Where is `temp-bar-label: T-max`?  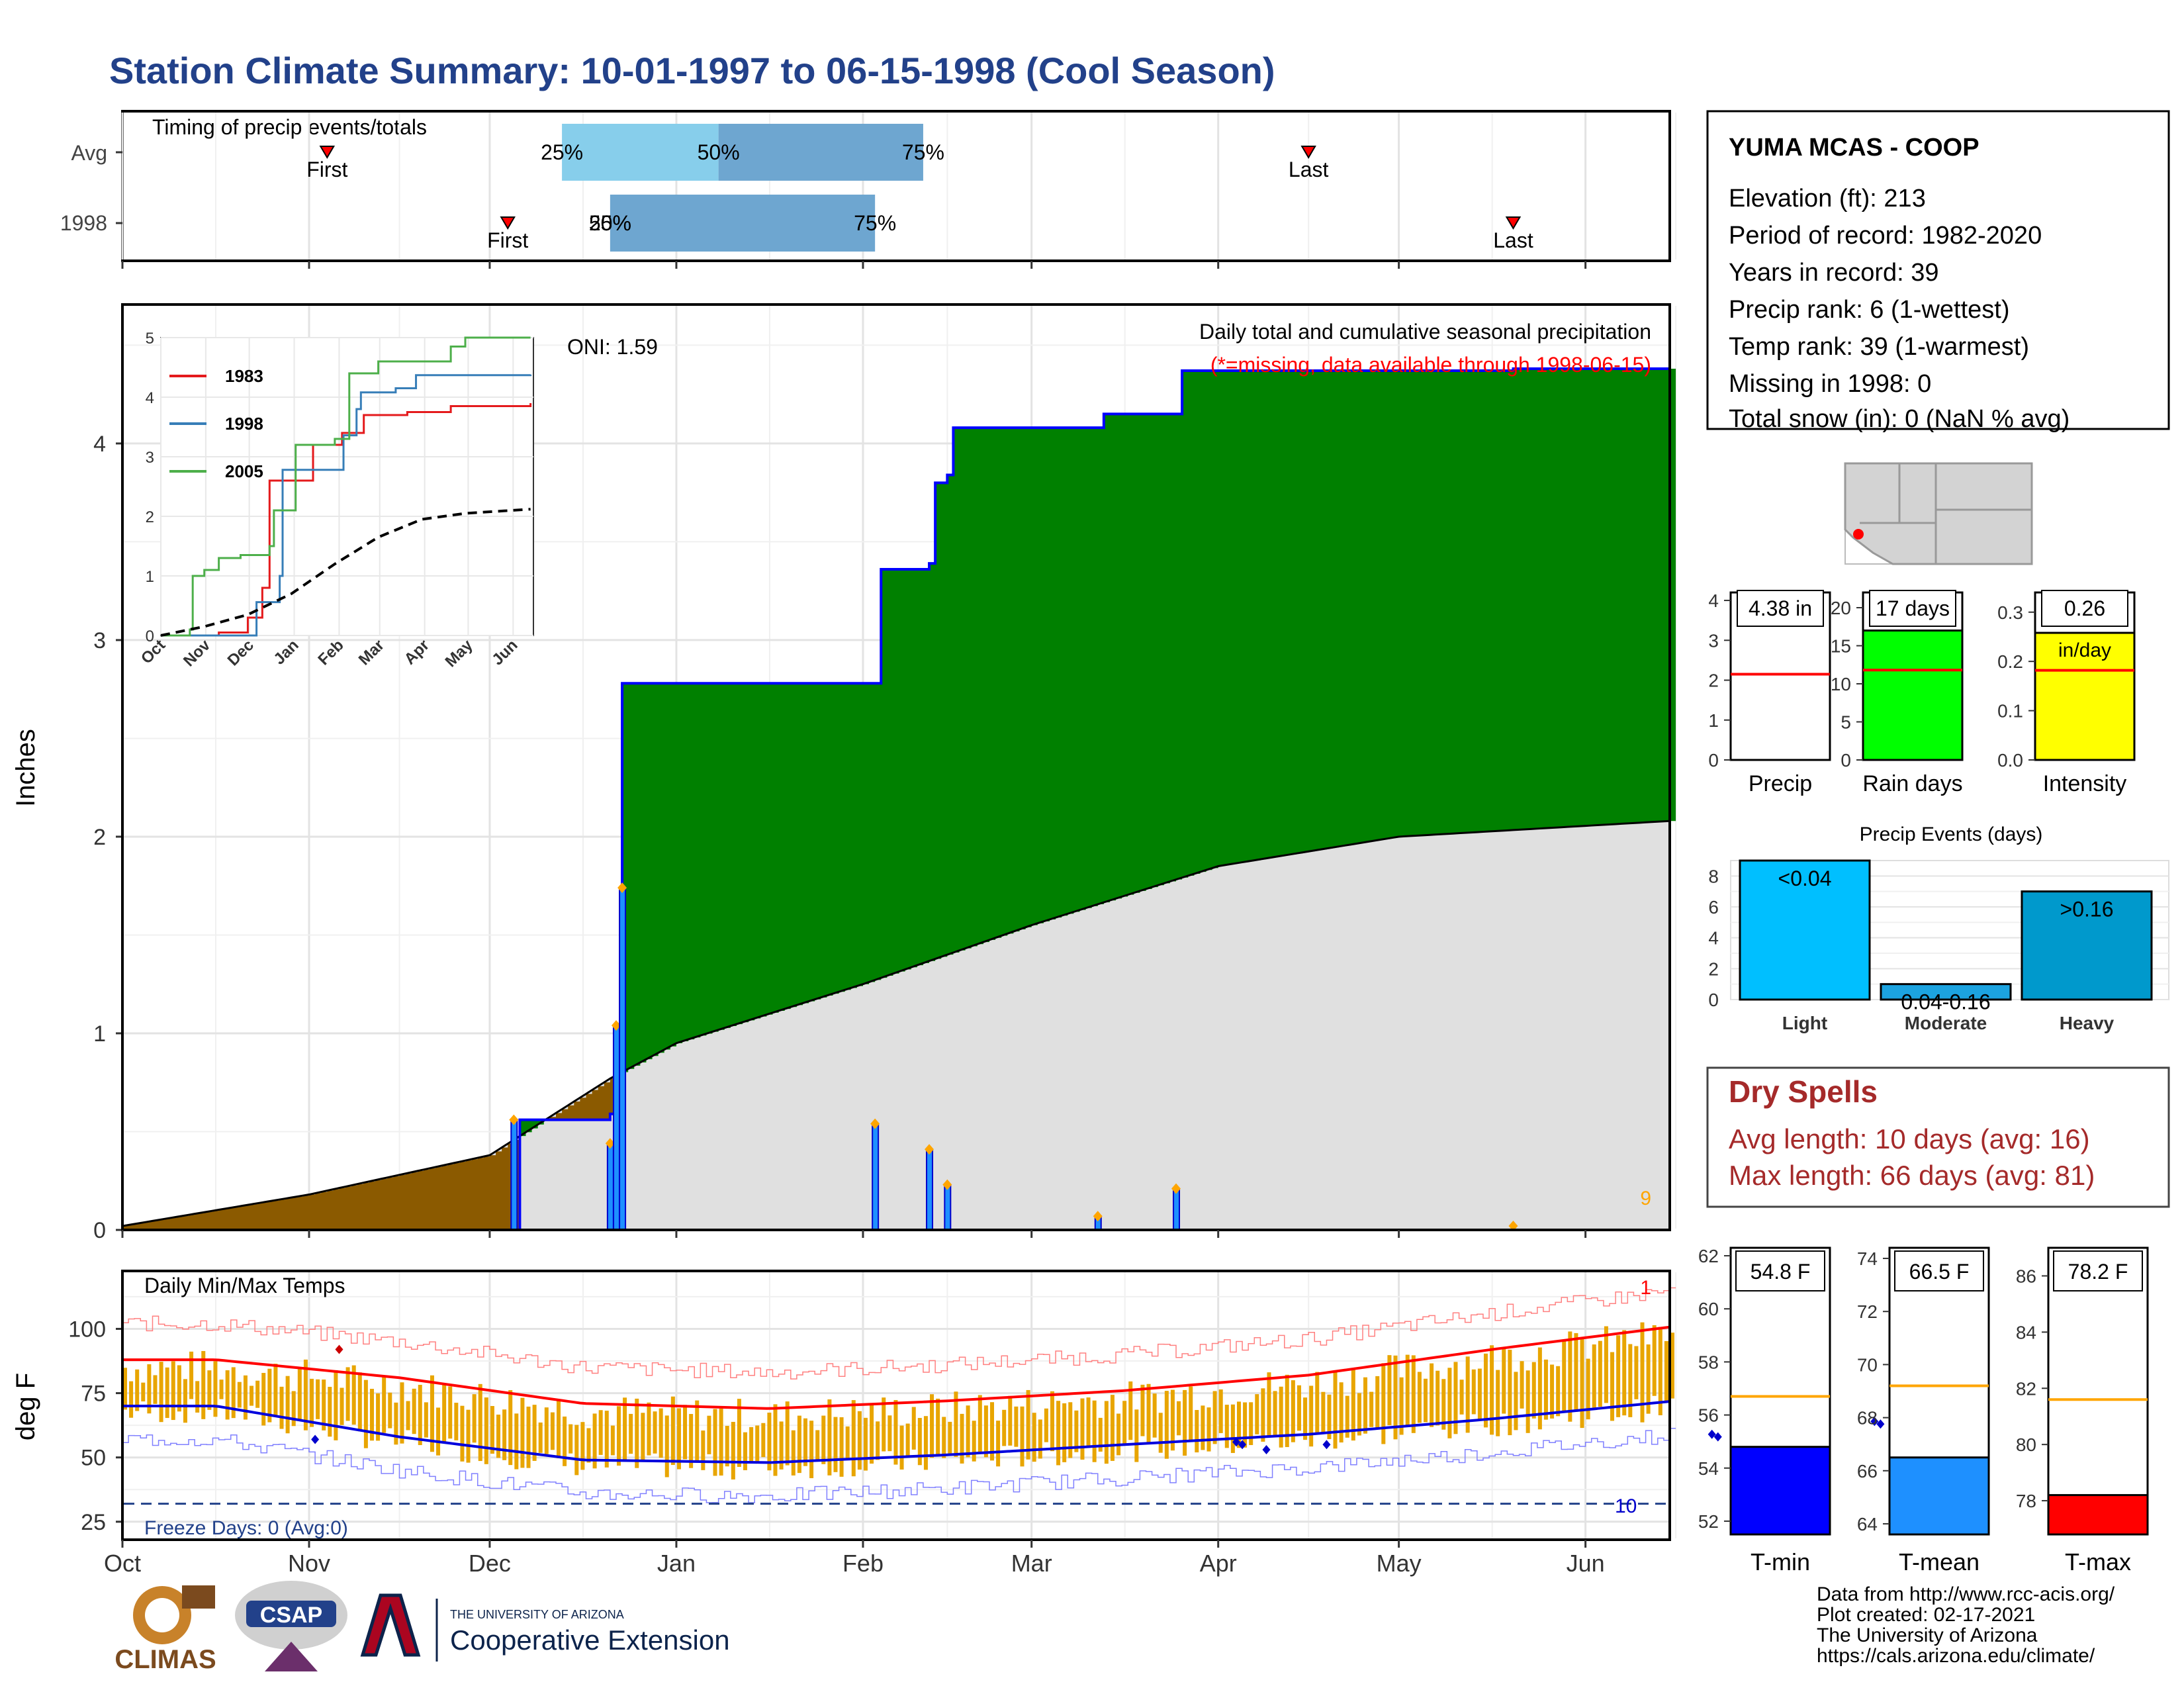
temp-bar-label: T-max is located at coordinates (2098, 1561).